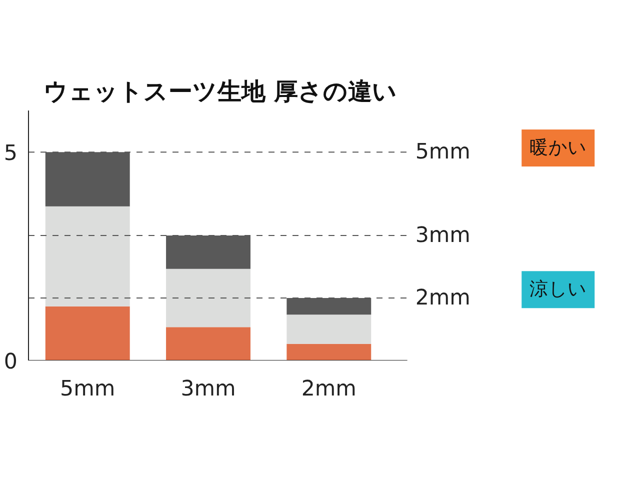  I want to click on y-tick-label: 5, so click(11, 153).